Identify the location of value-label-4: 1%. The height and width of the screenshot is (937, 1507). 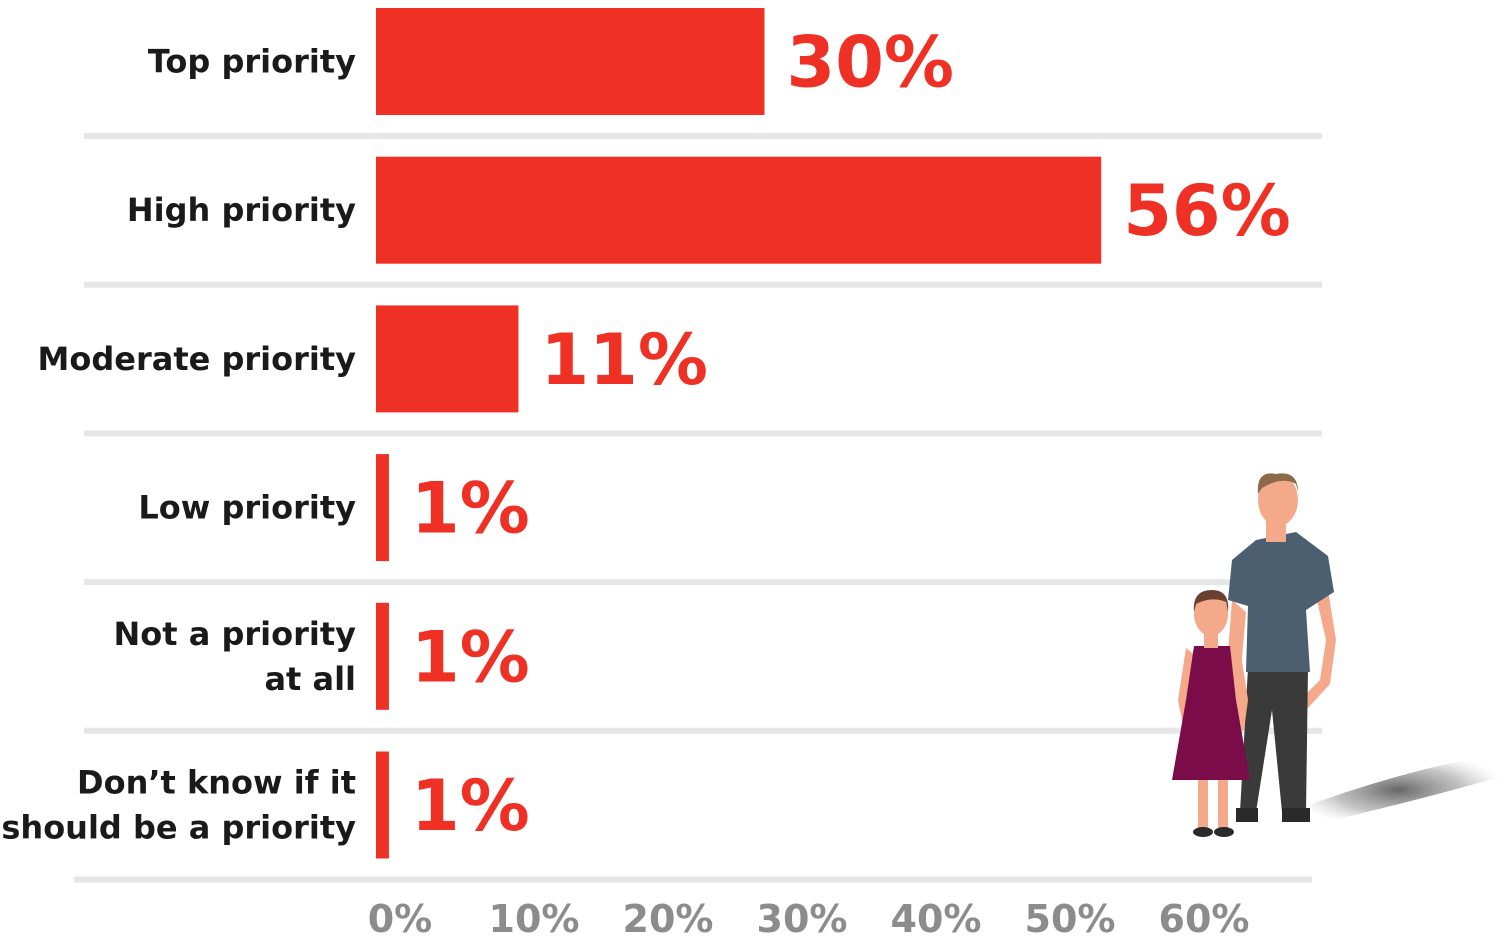
(470, 657).